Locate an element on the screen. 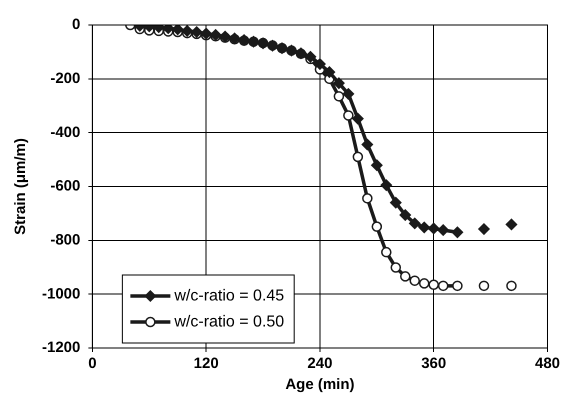 The height and width of the screenshot is (402, 571). y-axis-title: Strain (μm/m) is located at coordinates (21, 186).